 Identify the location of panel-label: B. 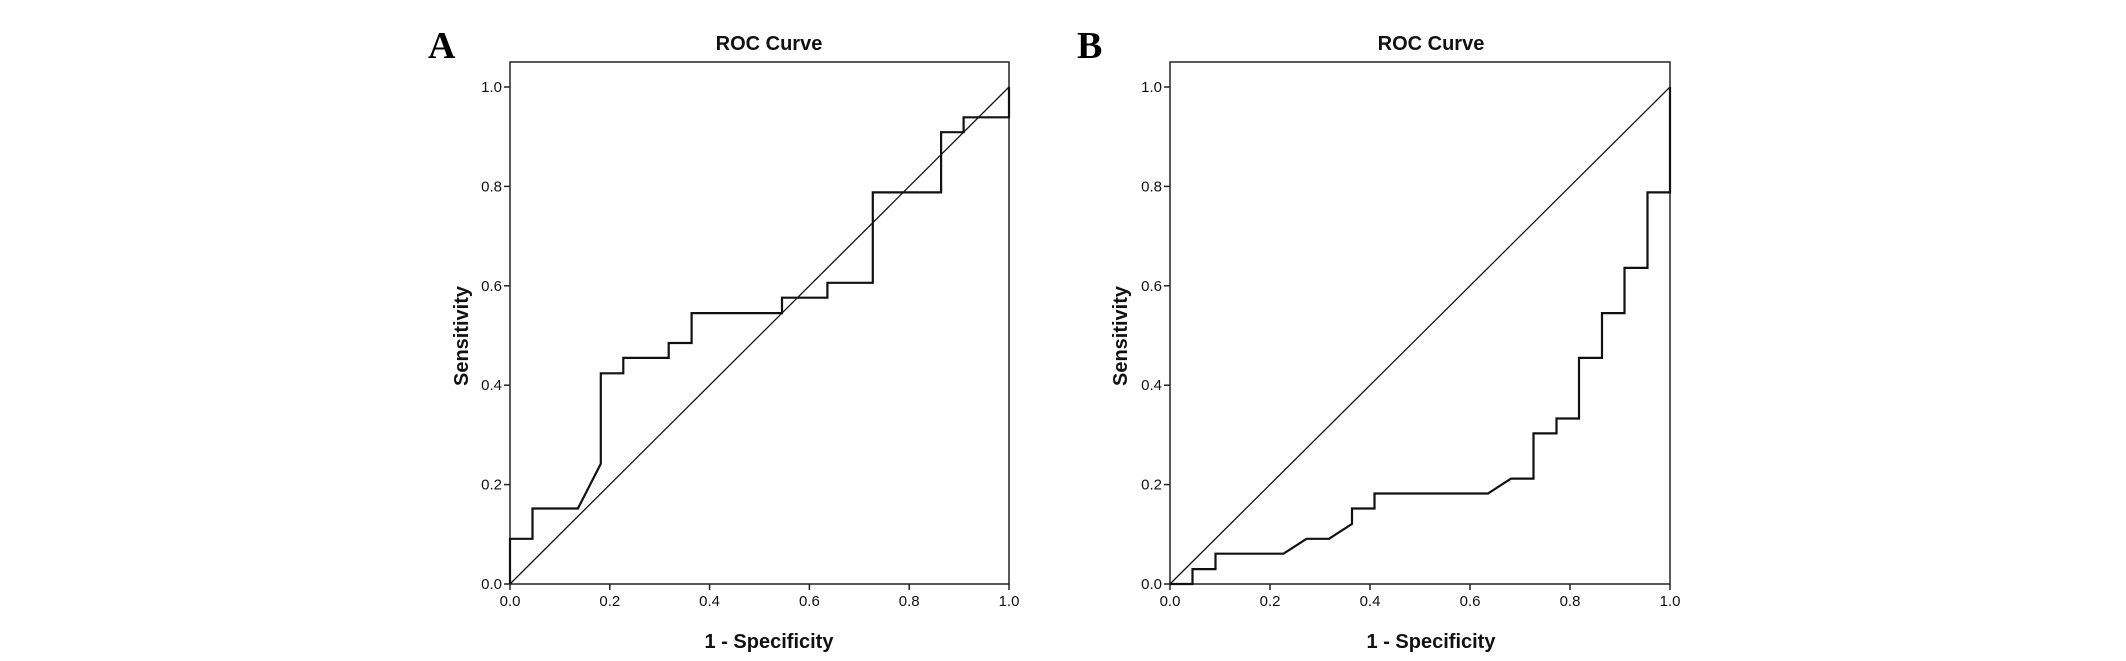
(1089, 46).